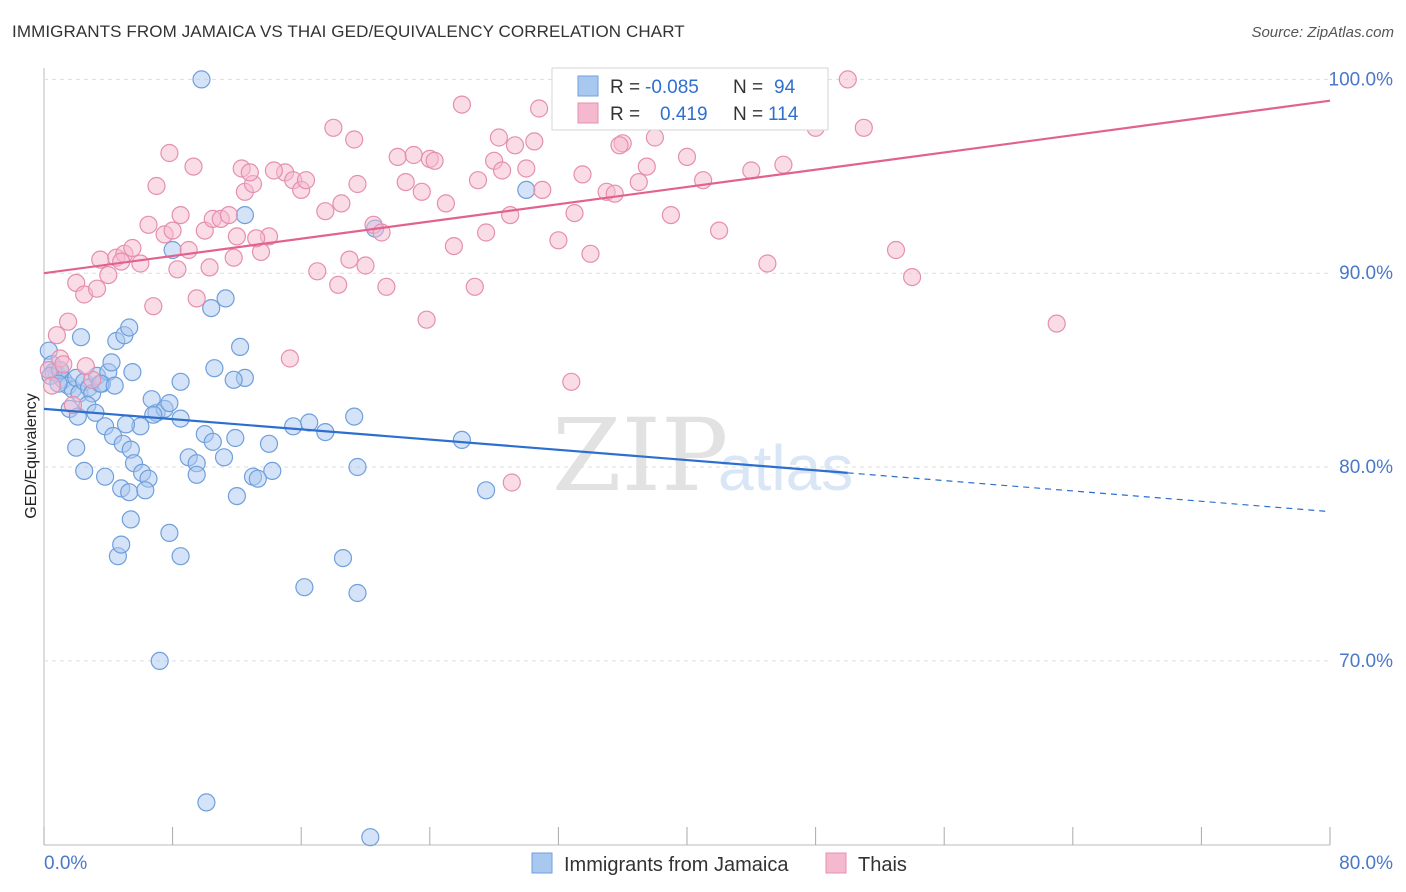 This screenshot has height=892, width=1406. Describe the element at coordinates (687, 836) in the screenshot. I see `x-axis-ticks` at that location.